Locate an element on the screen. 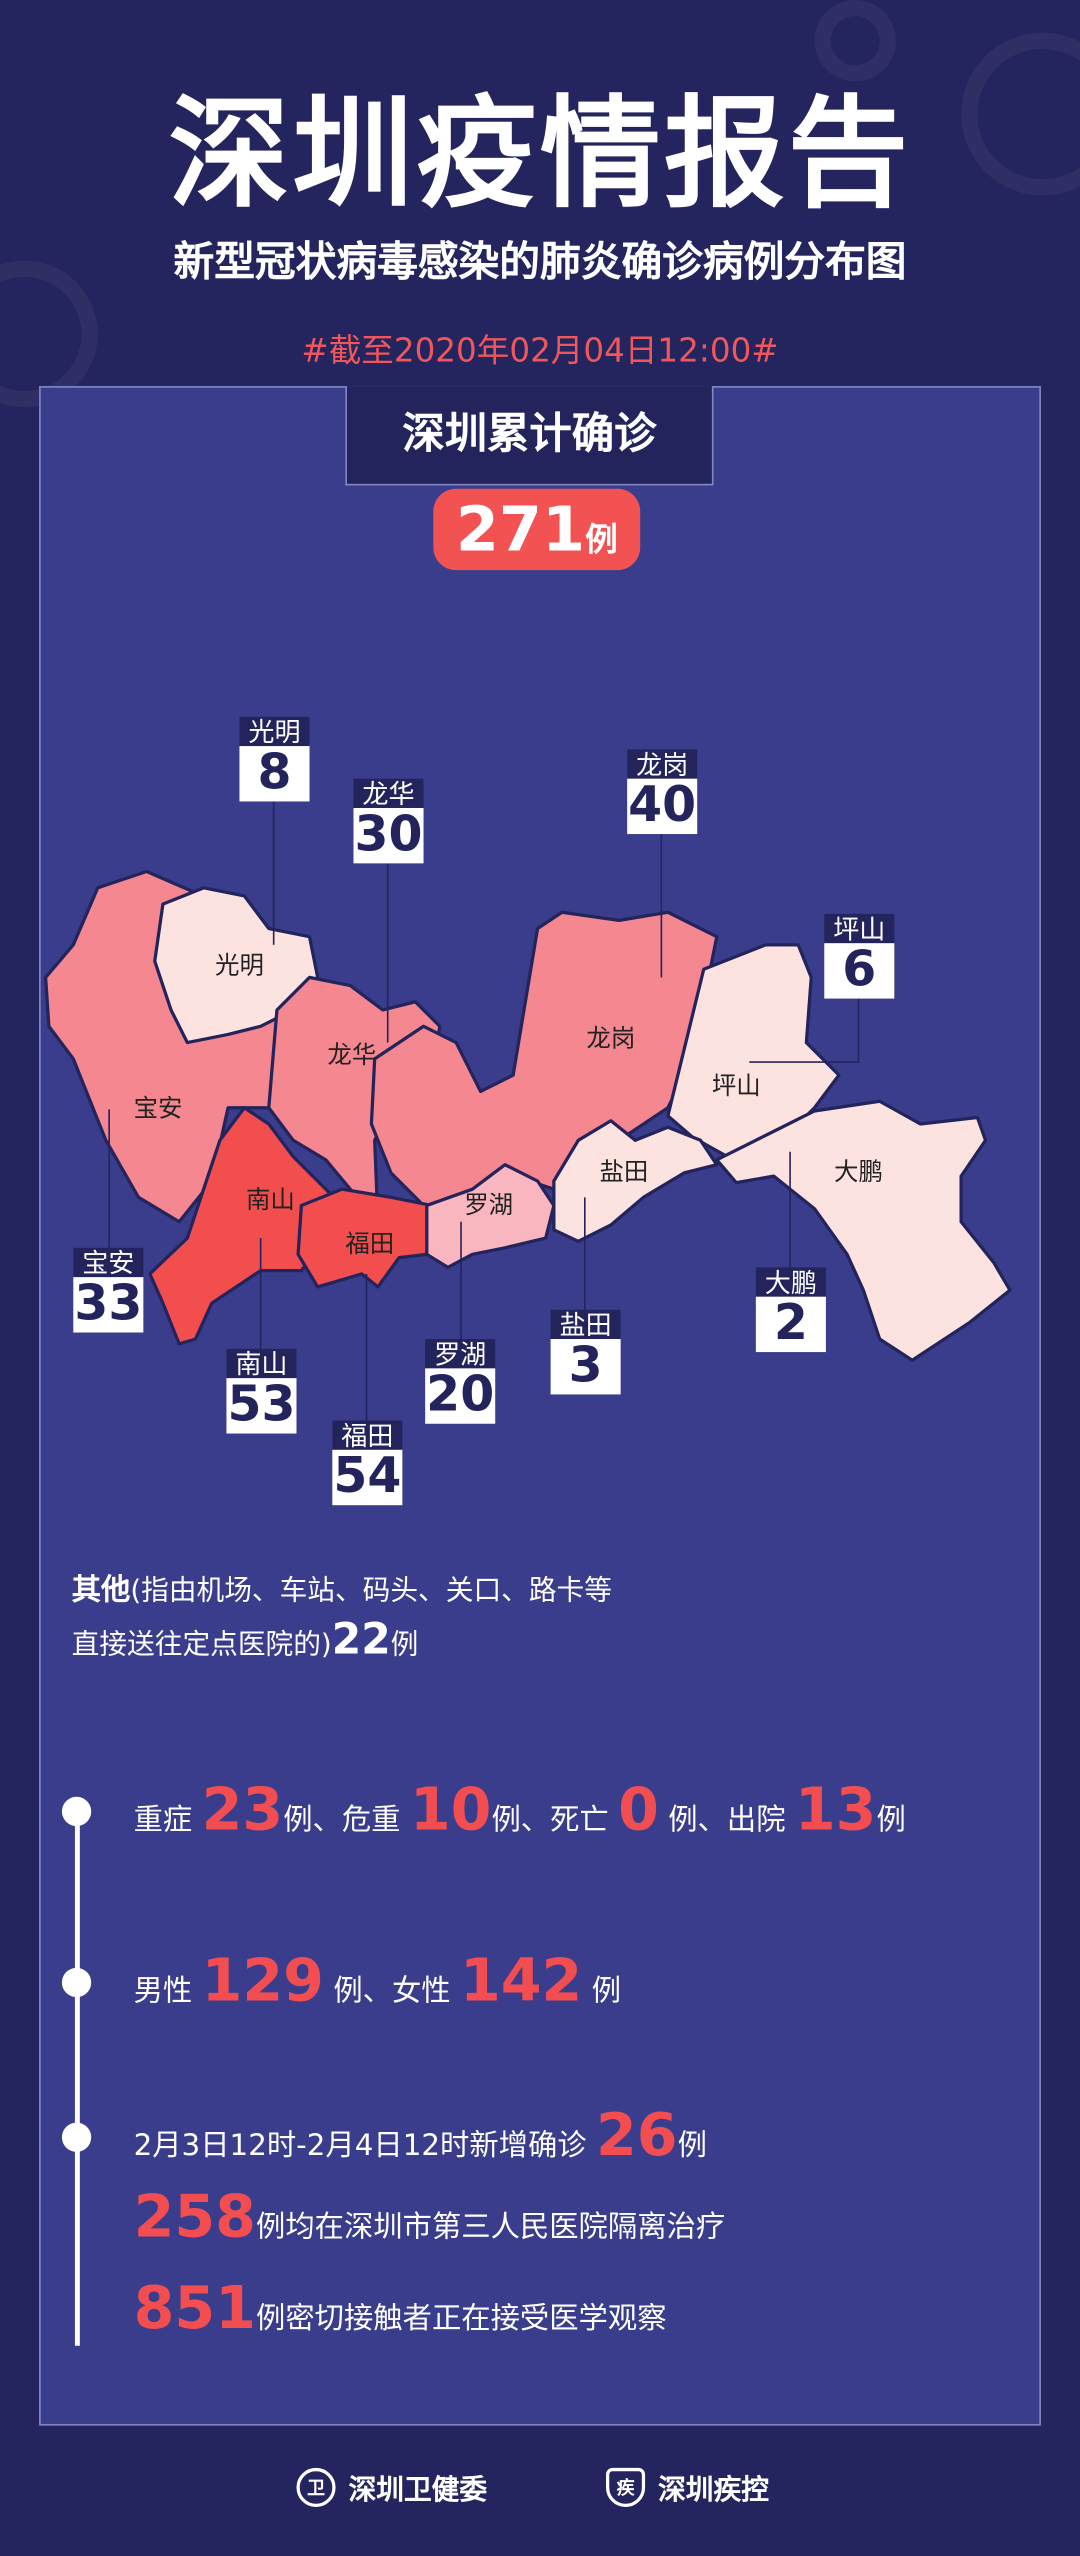 This screenshot has width=1080, height=2556. stat-line: 851例密切接触者正在接受医学观察 is located at coordinates (400, 2314).